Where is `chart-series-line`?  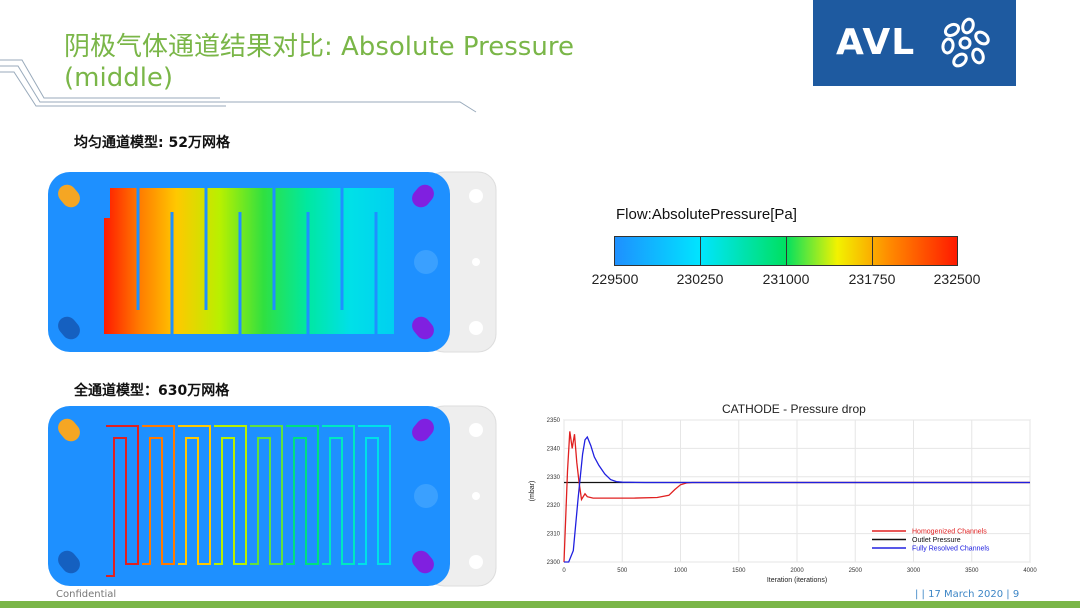
chart-series-line is located at coordinates (797, 499).